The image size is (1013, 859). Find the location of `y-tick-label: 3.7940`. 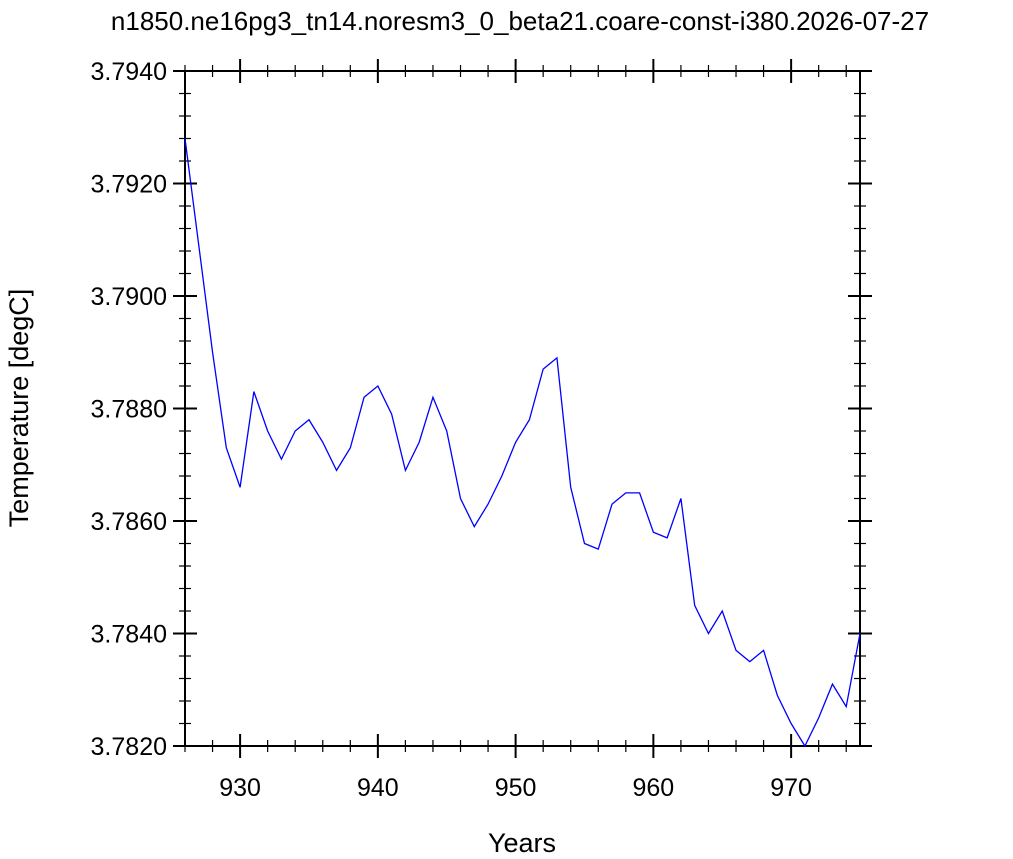

y-tick-label: 3.7940 is located at coordinates (129, 72).